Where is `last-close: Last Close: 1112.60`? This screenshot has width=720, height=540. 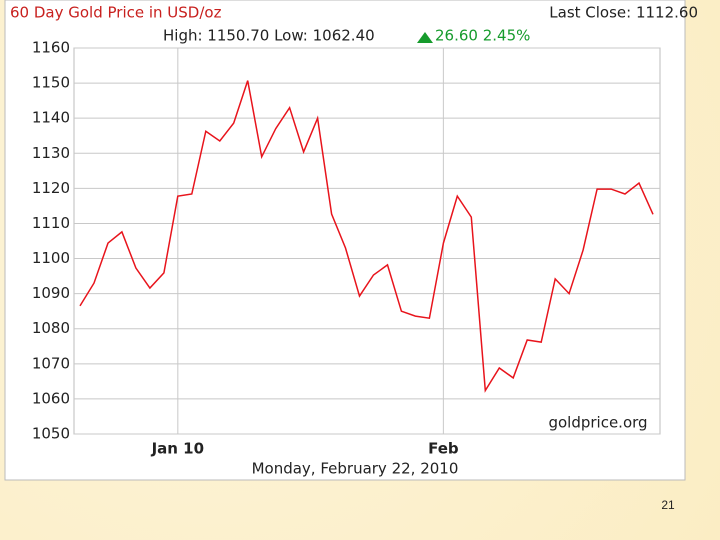 last-close: Last Close: 1112.60 is located at coordinates (623, 13).